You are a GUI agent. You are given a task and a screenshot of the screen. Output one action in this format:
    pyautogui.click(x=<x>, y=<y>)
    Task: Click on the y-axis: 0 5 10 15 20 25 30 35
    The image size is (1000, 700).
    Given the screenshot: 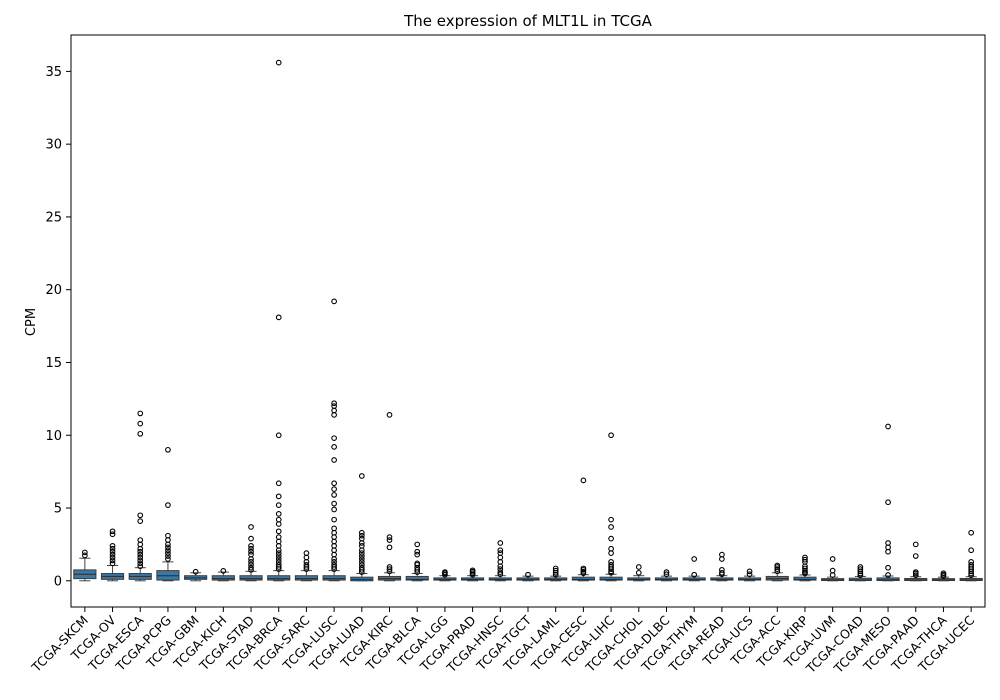 What is the action you would take?
    pyautogui.click(x=58, y=327)
    